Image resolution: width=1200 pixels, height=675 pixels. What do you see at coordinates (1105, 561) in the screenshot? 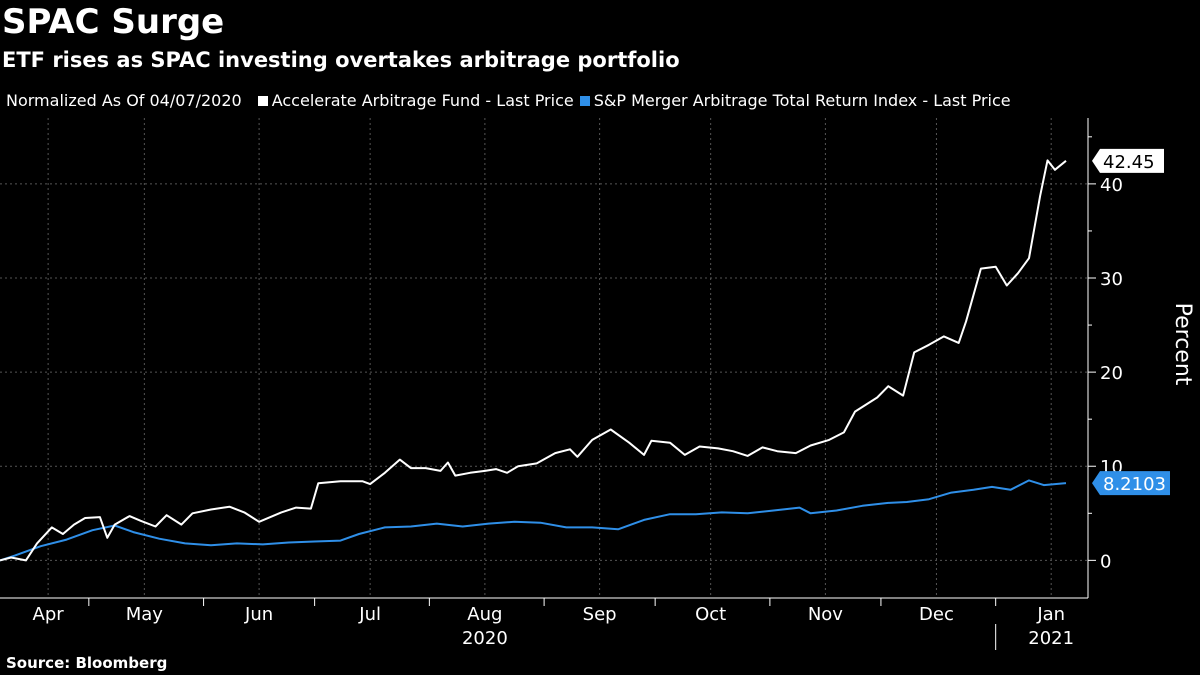
I see `y-tick-label: 0` at bounding box center [1105, 561].